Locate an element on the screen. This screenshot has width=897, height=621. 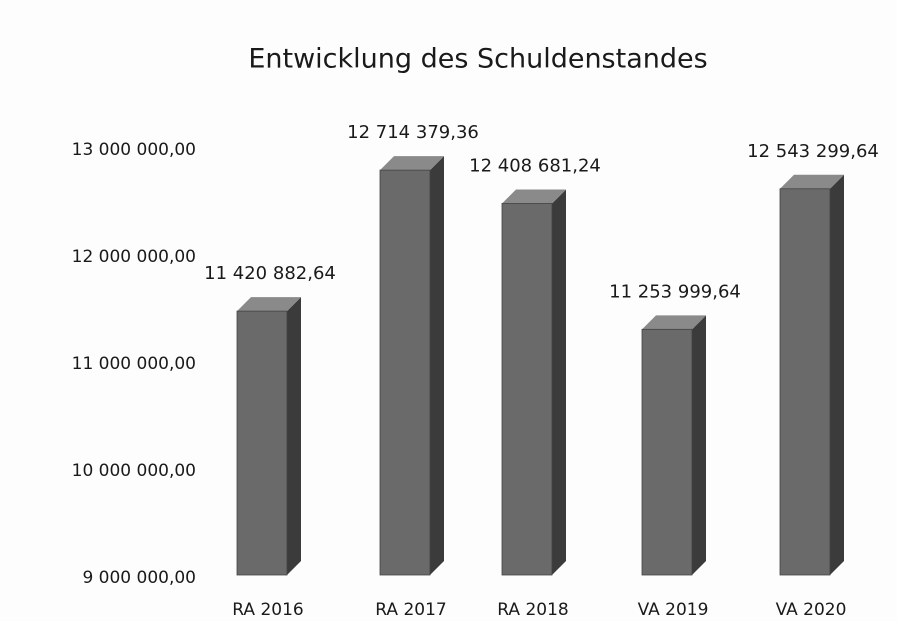
x-tick-label: RA 2018 is located at coordinates (532, 610).